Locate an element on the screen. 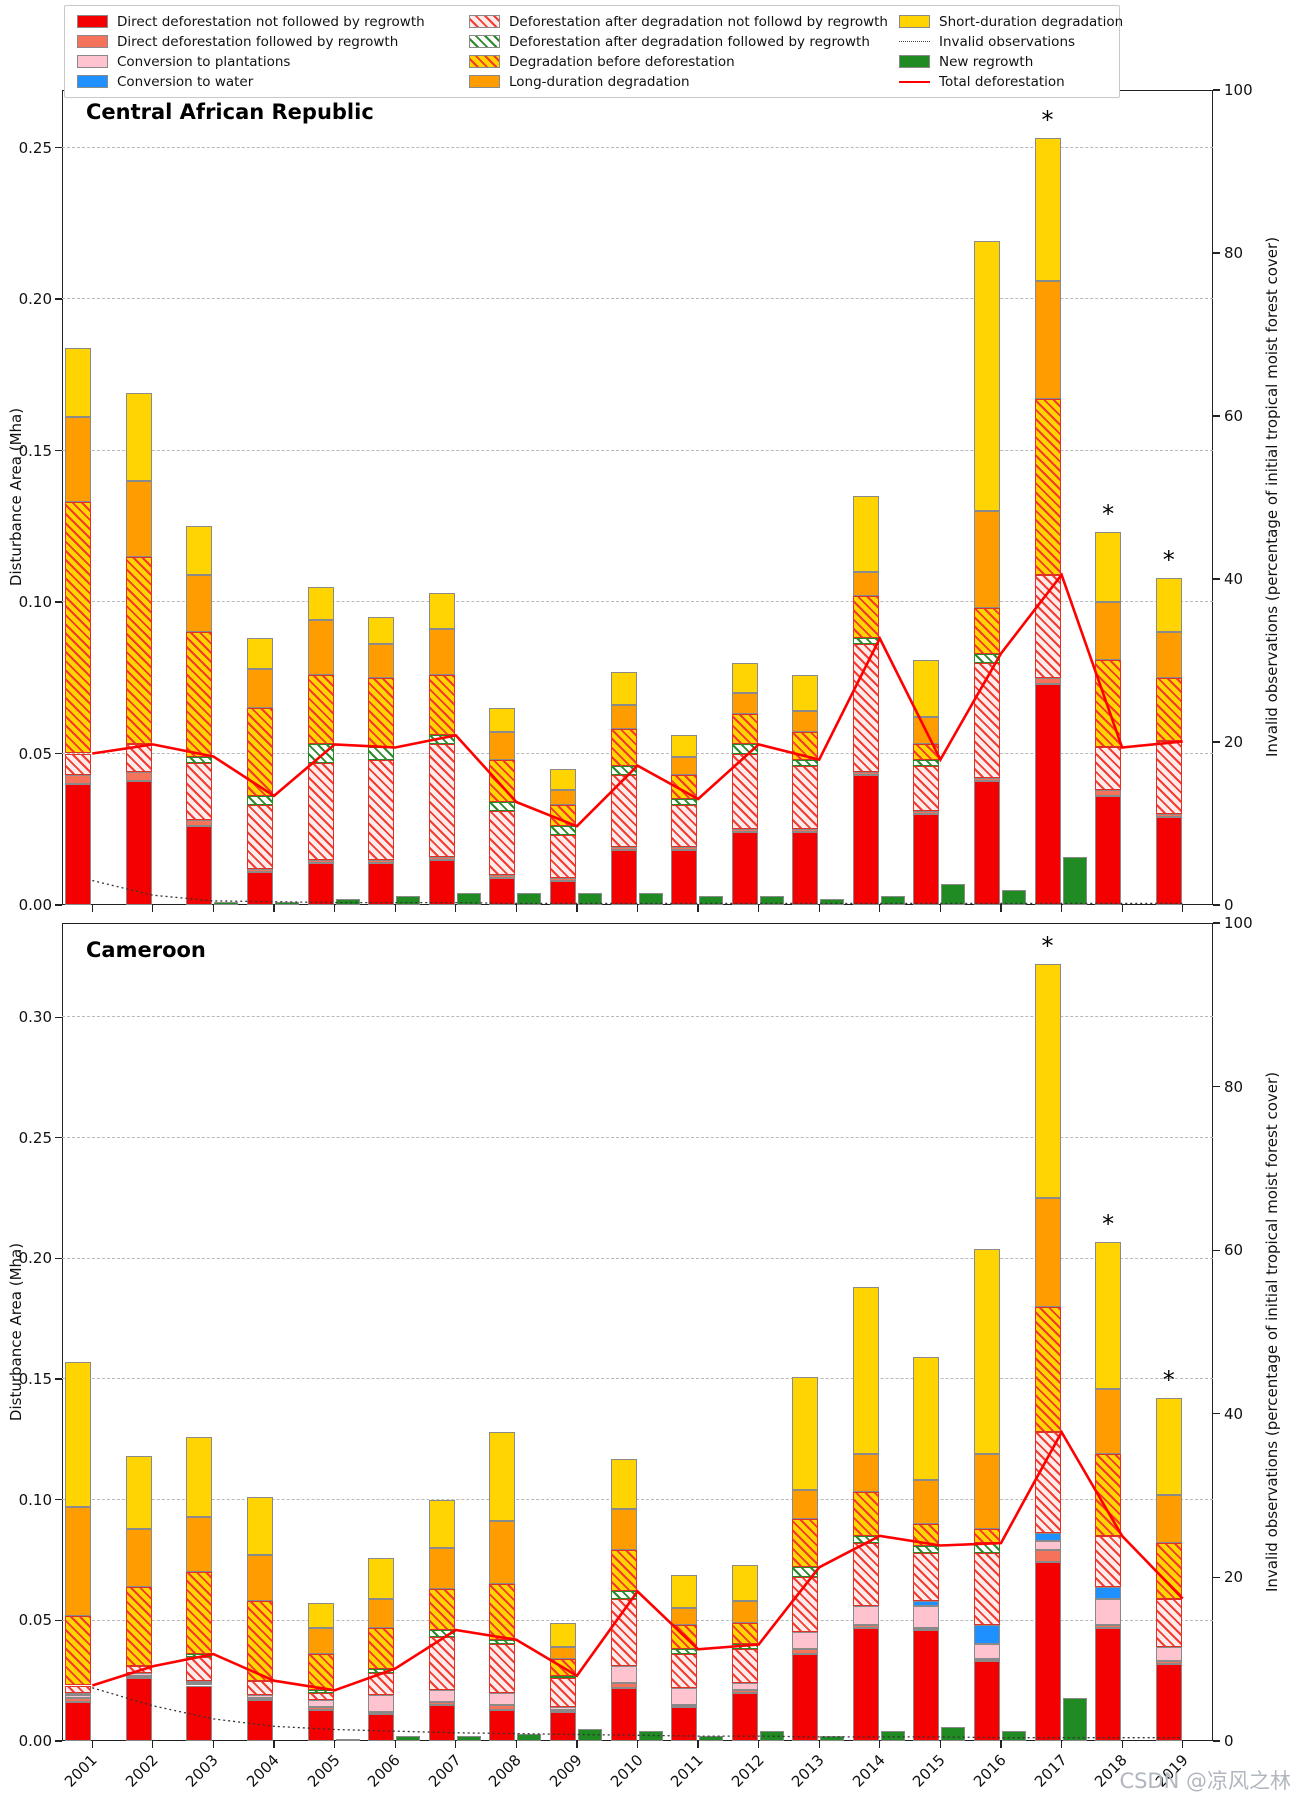 This screenshot has width=1299, height=1799. significance-asterisk-2019: * is located at coordinates (1168, 559).